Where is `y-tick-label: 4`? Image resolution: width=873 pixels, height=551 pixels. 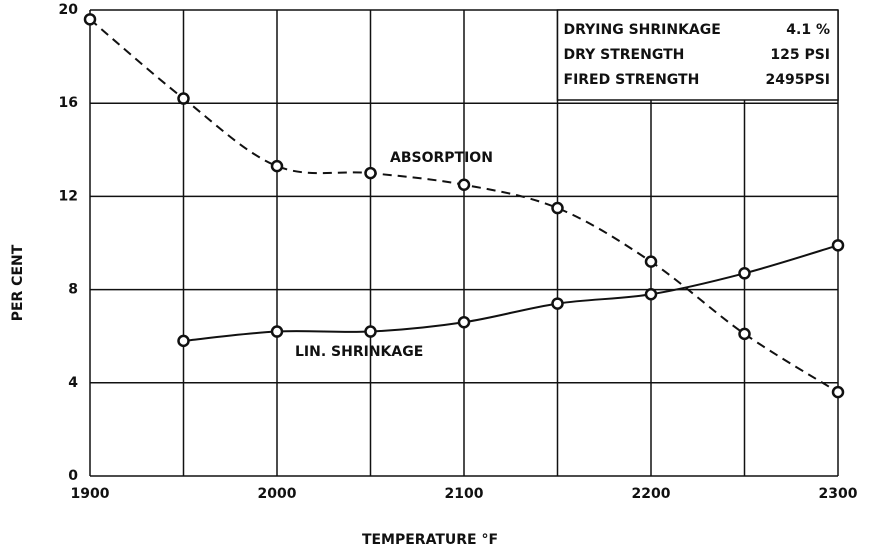
y-tick-label: 4 is located at coordinates (73, 383).